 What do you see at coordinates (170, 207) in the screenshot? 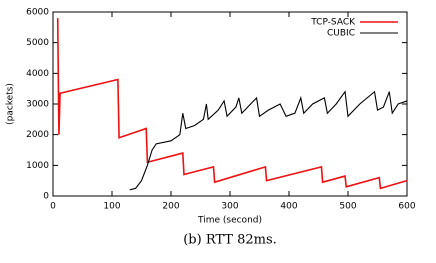
I see `x-tick-label: 200` at bounding box center [170, 207].